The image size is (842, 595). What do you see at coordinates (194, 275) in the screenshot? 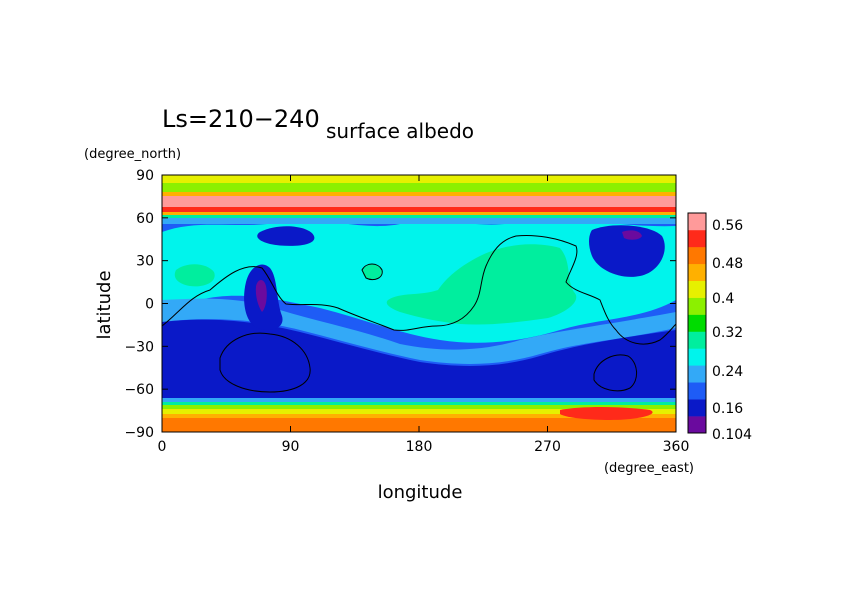
I see `green-region-small` at bounding box center [194, 275].